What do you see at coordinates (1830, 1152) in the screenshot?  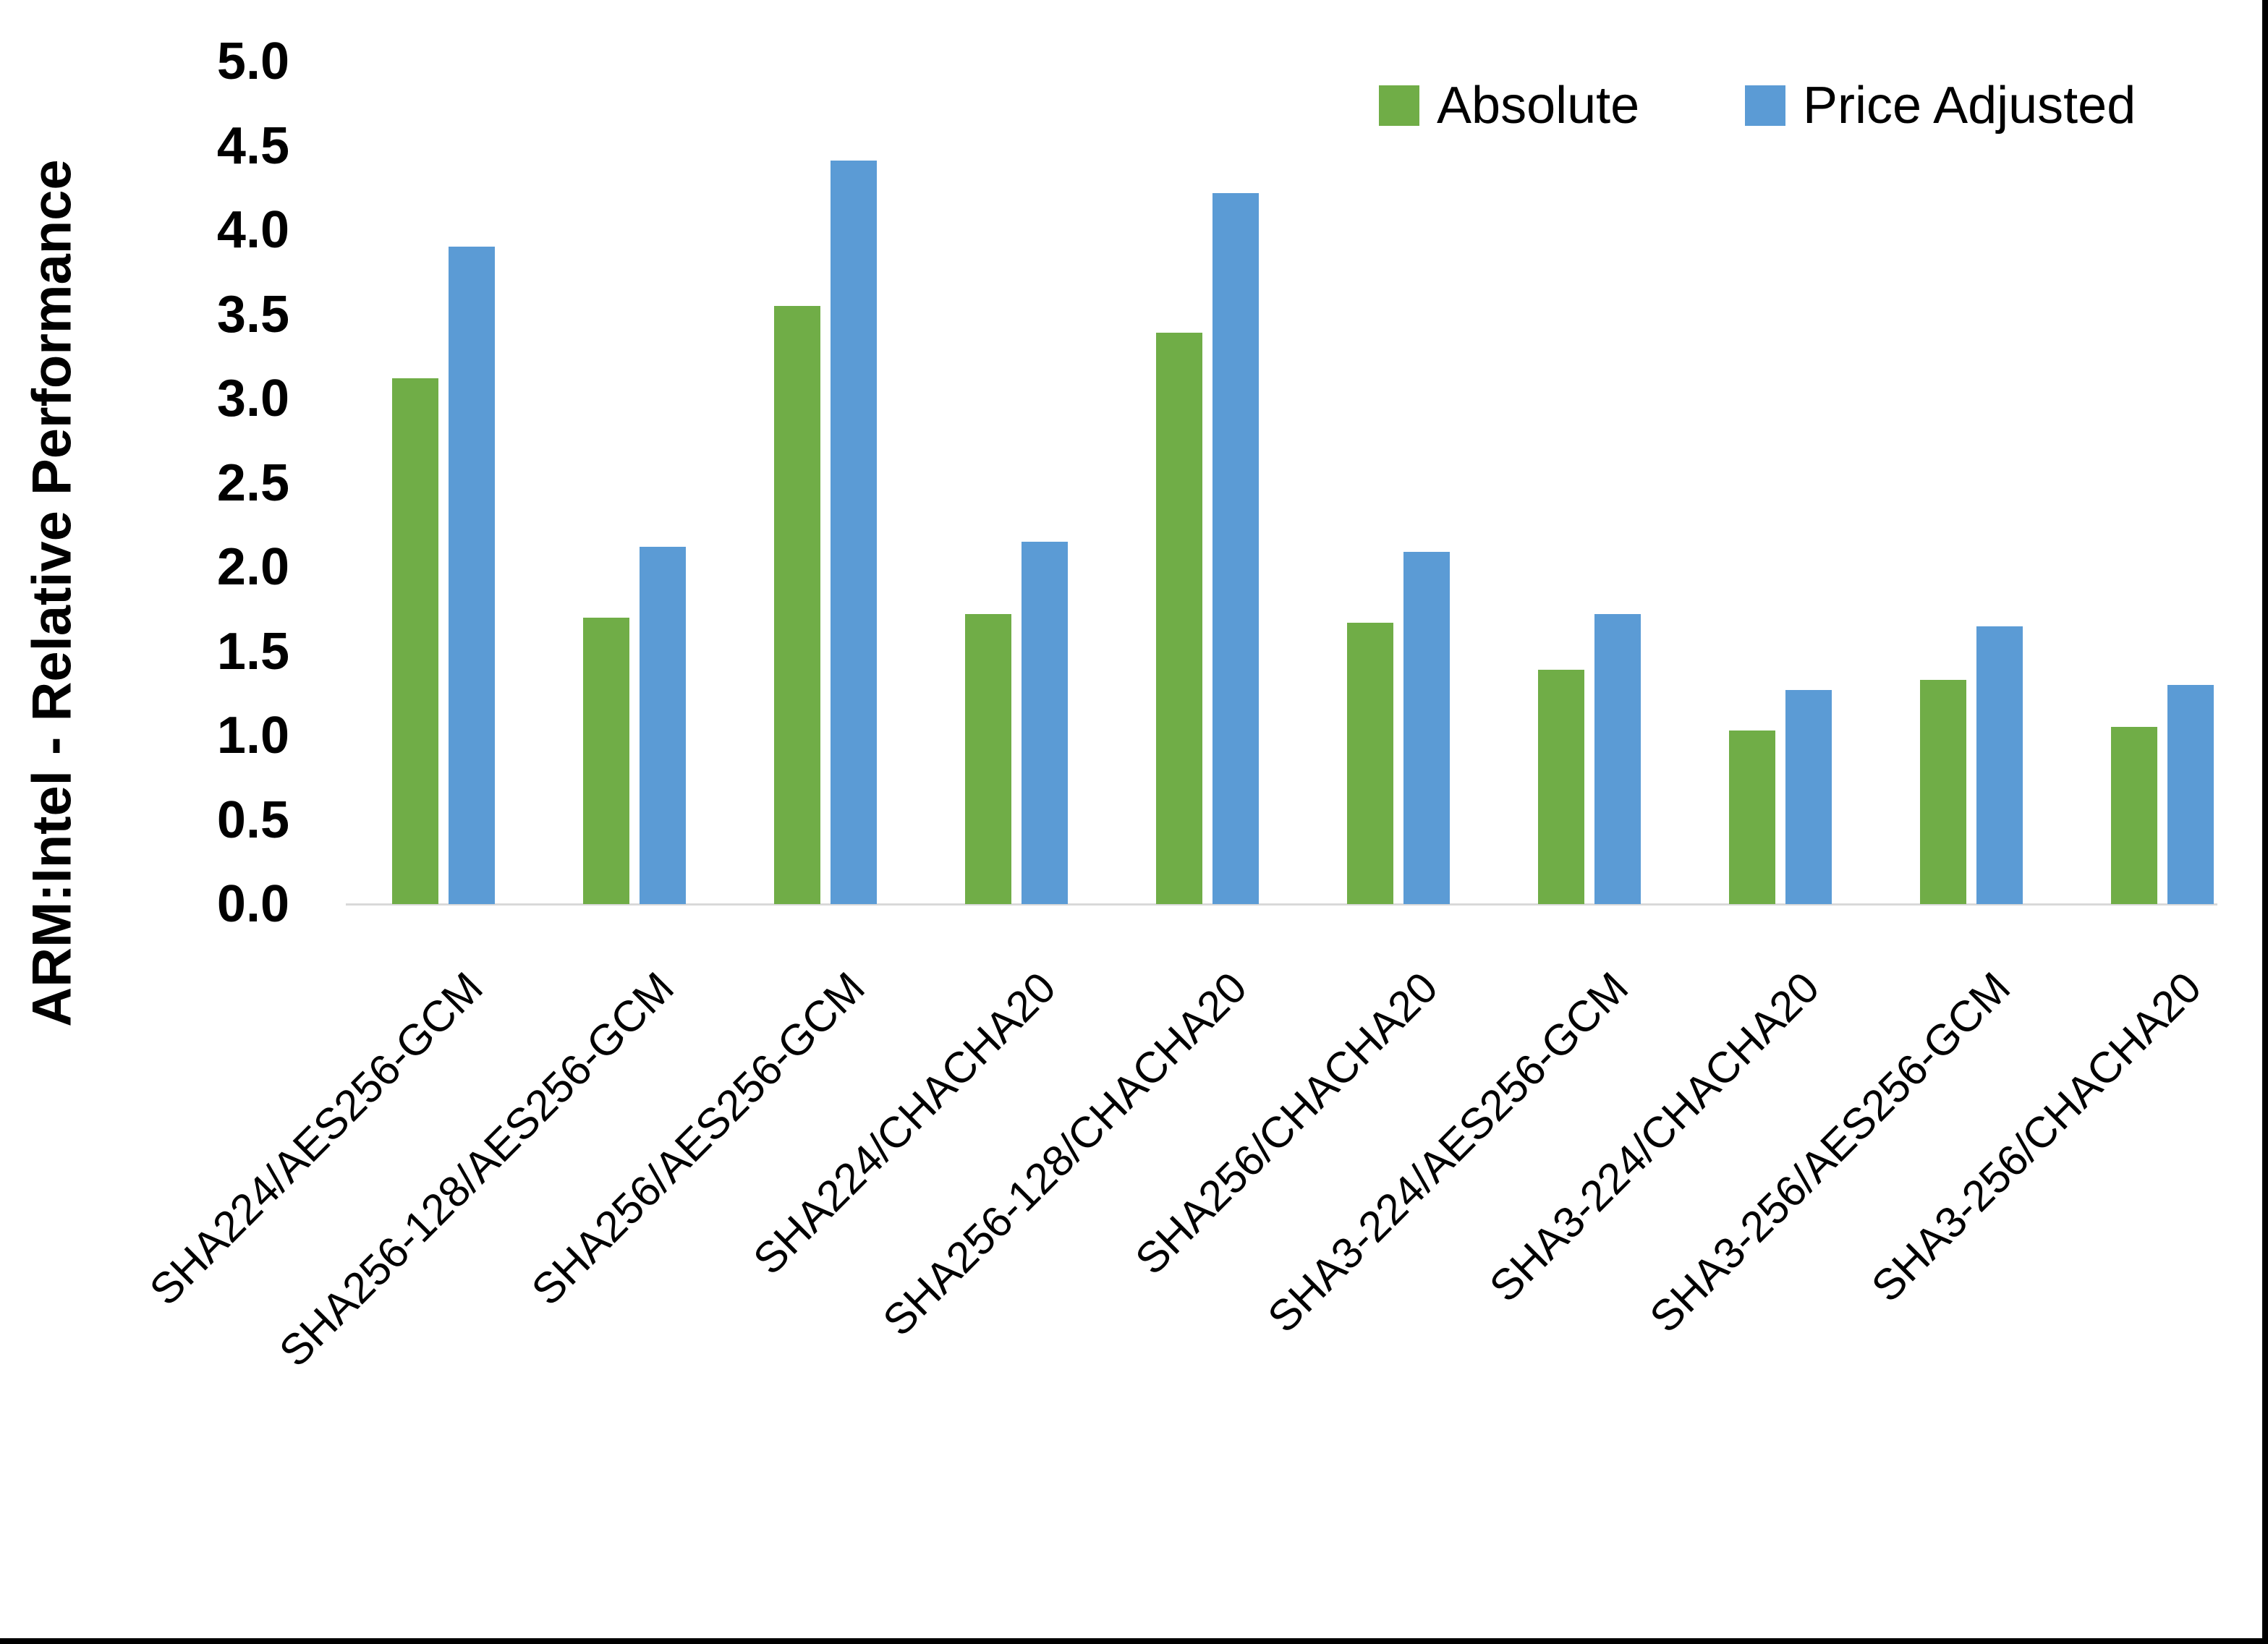 I see `x-axis-label-sha3-256-aes256-gcm: SHA3-256/AES256-GCM` at bounding box center [1830, 1152].